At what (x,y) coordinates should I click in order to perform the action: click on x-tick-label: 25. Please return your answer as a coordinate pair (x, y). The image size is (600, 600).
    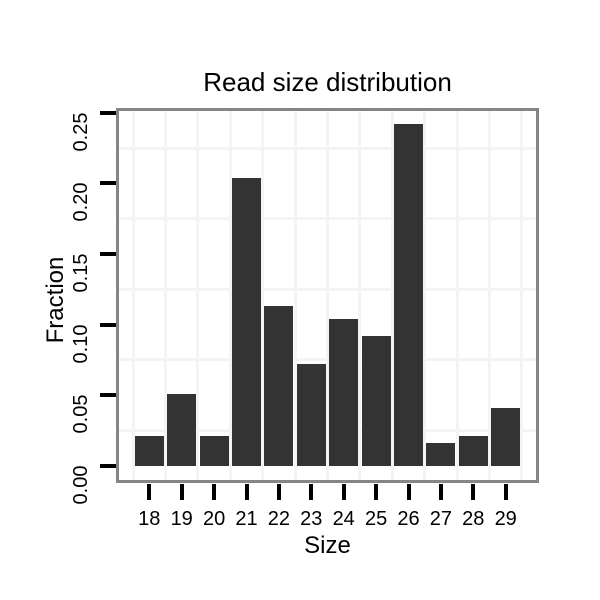
    Looking at the image, I should click on (376, 519).